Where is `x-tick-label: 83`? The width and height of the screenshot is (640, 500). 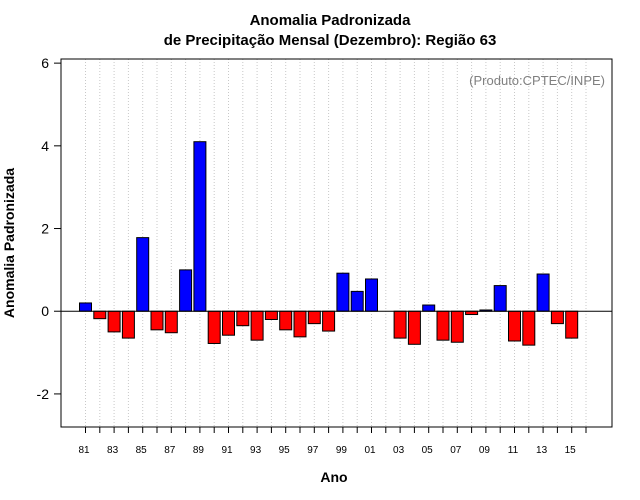
x-tick-label: 83 is located at coordinates (113, 450).